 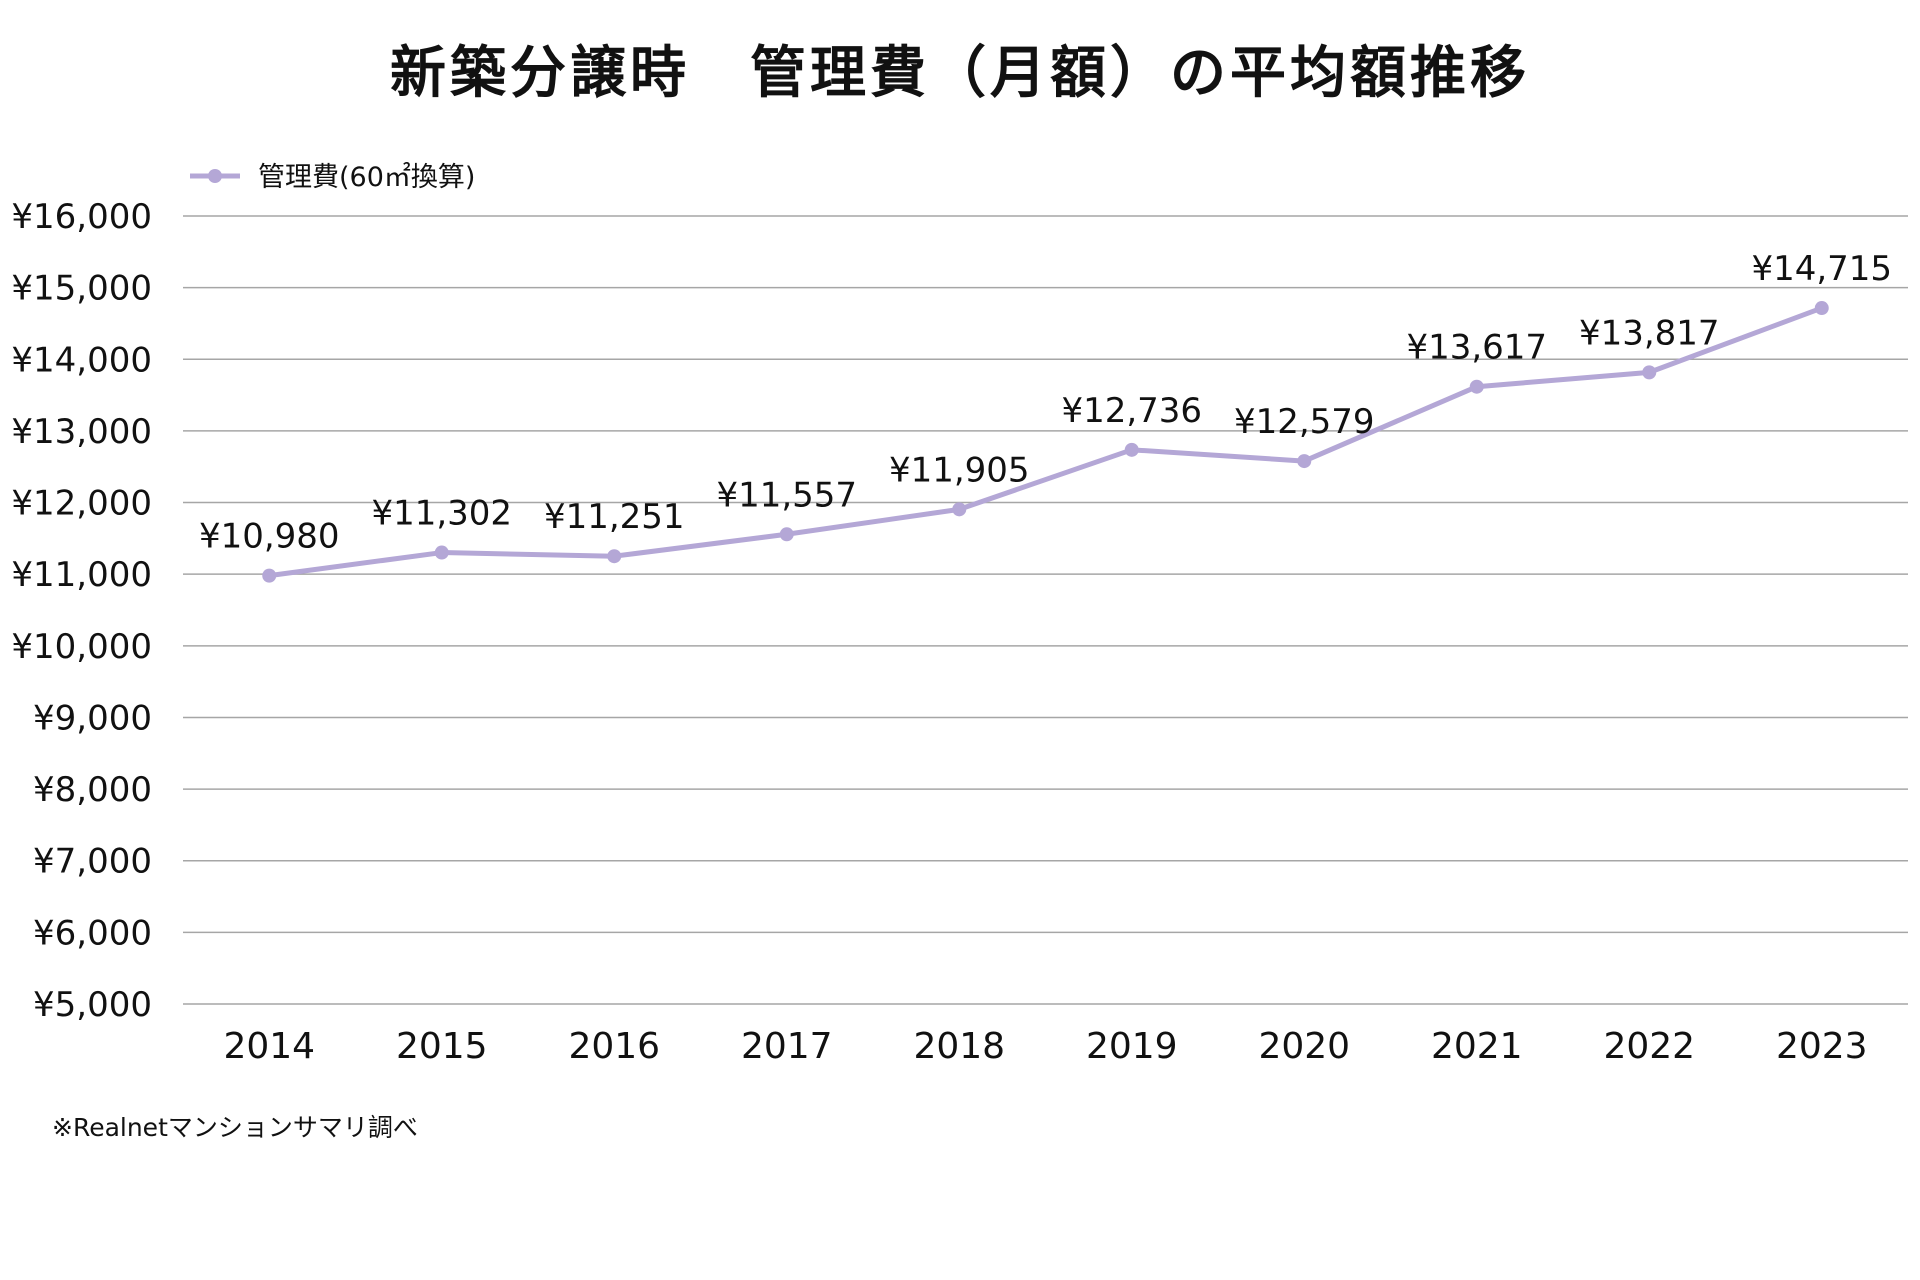 What do you see at coordinates (1821, 269) in the screenshot?
I see `data-label: ¥14,715` at bounding box center [1821, 269].